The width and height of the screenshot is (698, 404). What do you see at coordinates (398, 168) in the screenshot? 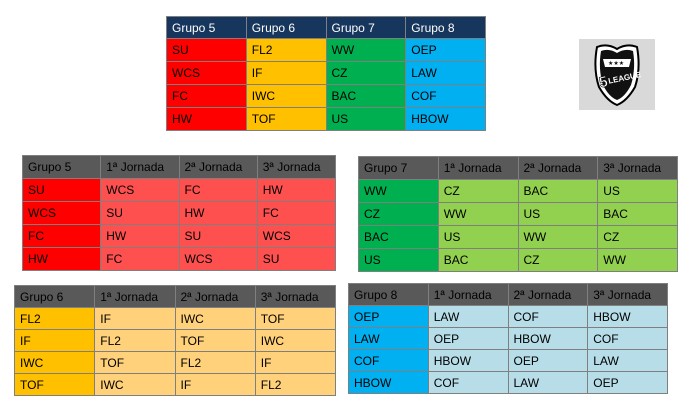
I see `schedule-header: Grupo 7` at bounding box center [398, 168].